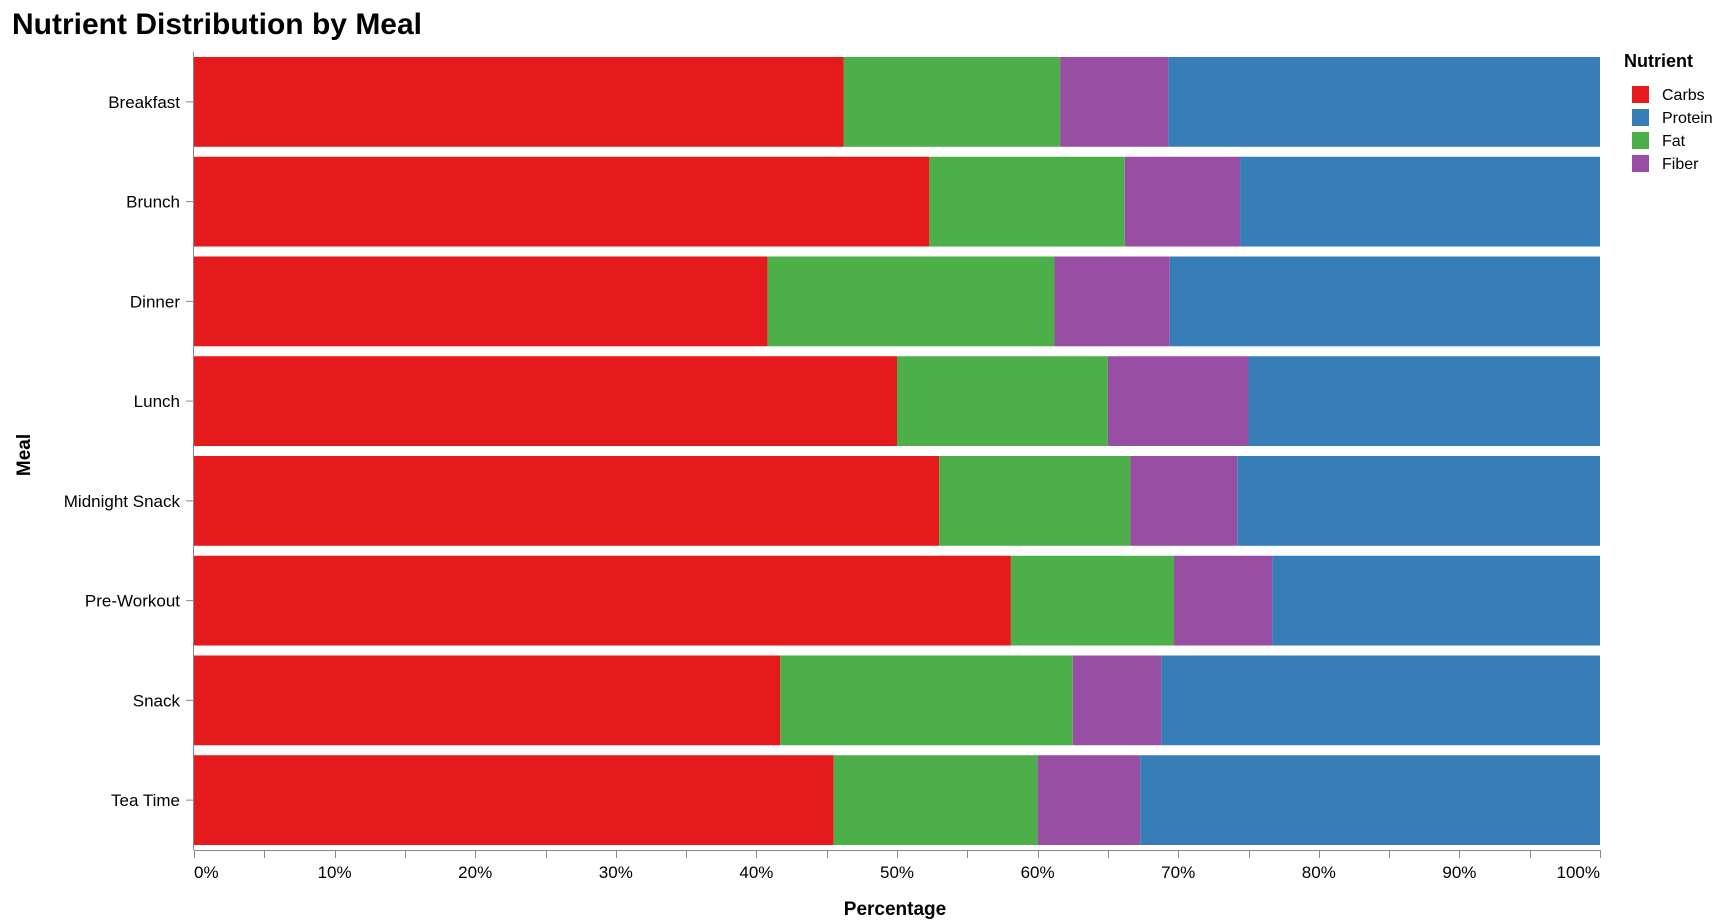 This screenshot has width=1734, height=924. Describe the element at coordinates (1319, 872) in the screenshot. I see `x-tick-label: 80%` at that location.